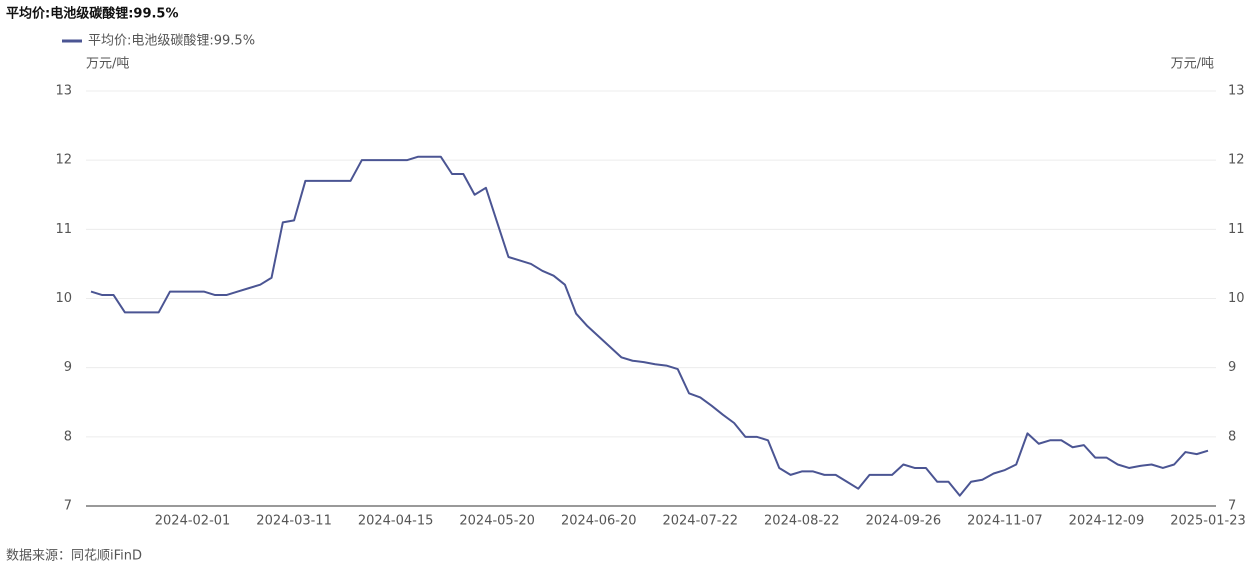 This screenshot has height=571, width=1257. I want to click on y2-tick-label: 9, so click(1232, 367).